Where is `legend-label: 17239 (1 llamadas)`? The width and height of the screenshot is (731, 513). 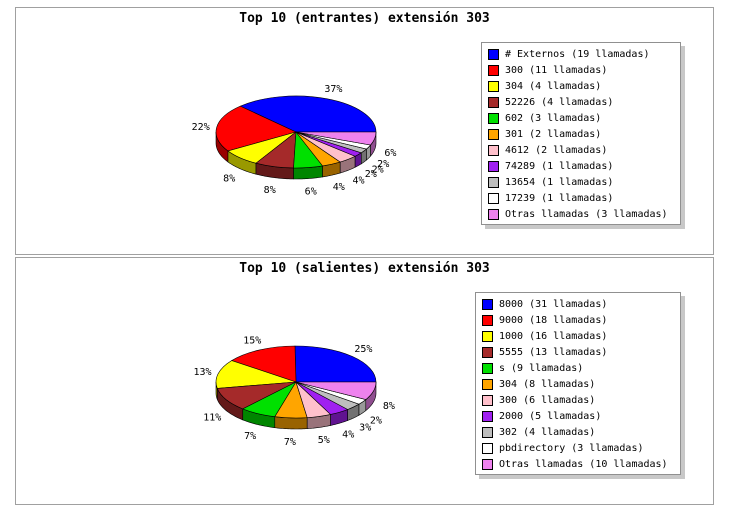
legend-label: 17239 (1 llamadas) is located at coordinates (559, 198).